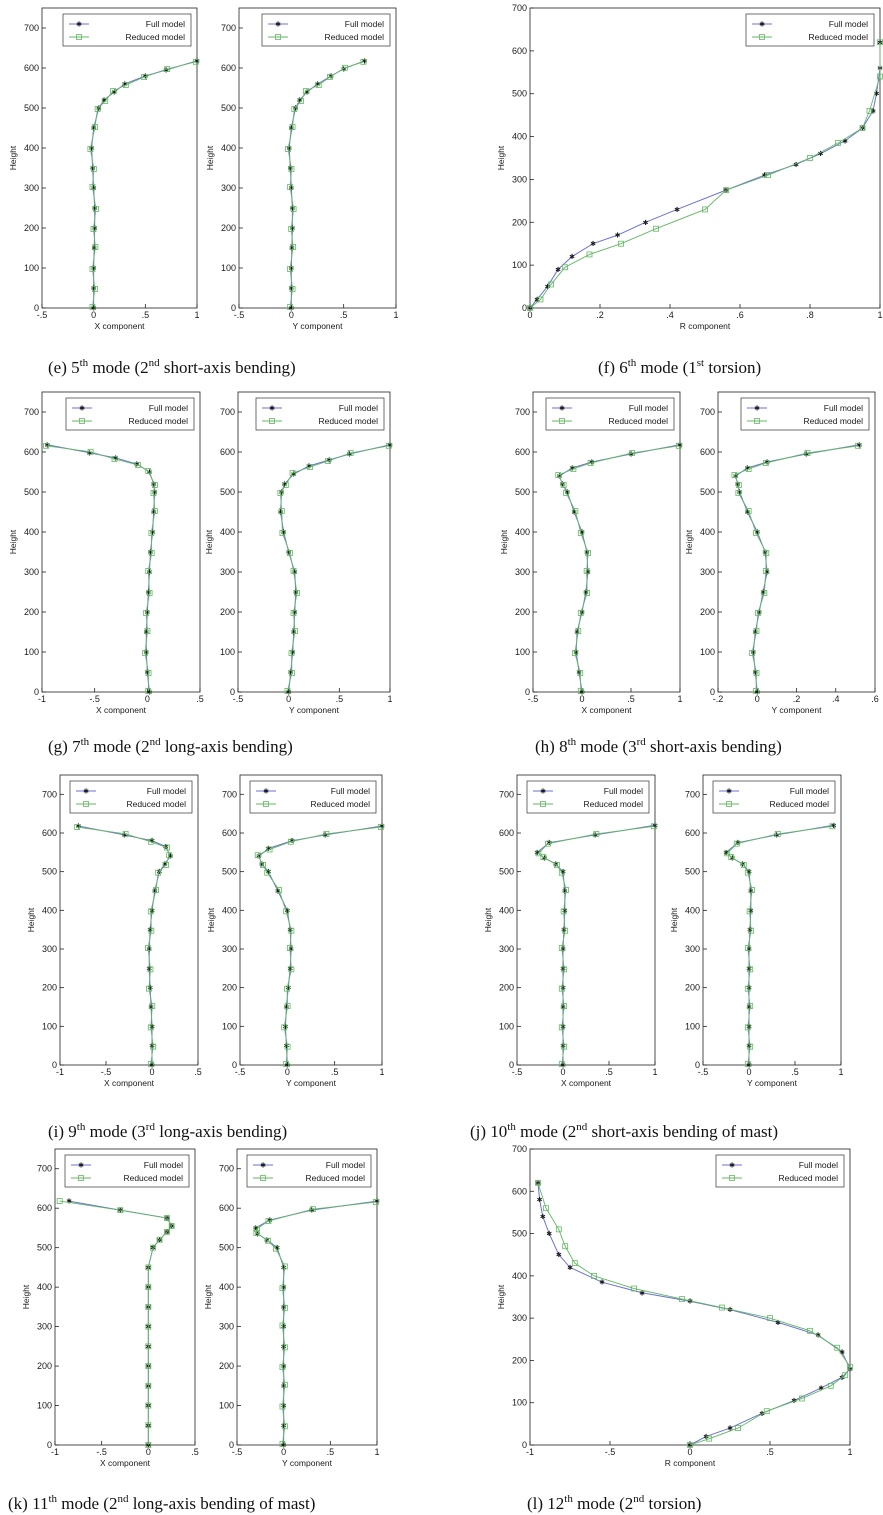 The image size is (883, 1515). Describe the element at coordinates (692, 949) in the screenshot. I see `y-tick-label: 300` at that location.